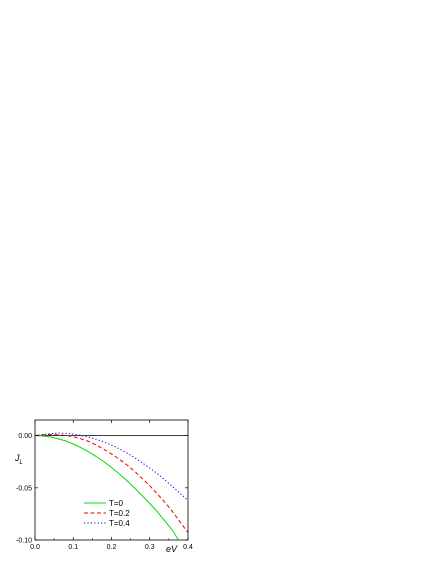  I want to click on y-axis-ticks: 0.00 -0.05 -0.10, so click(102, 489).